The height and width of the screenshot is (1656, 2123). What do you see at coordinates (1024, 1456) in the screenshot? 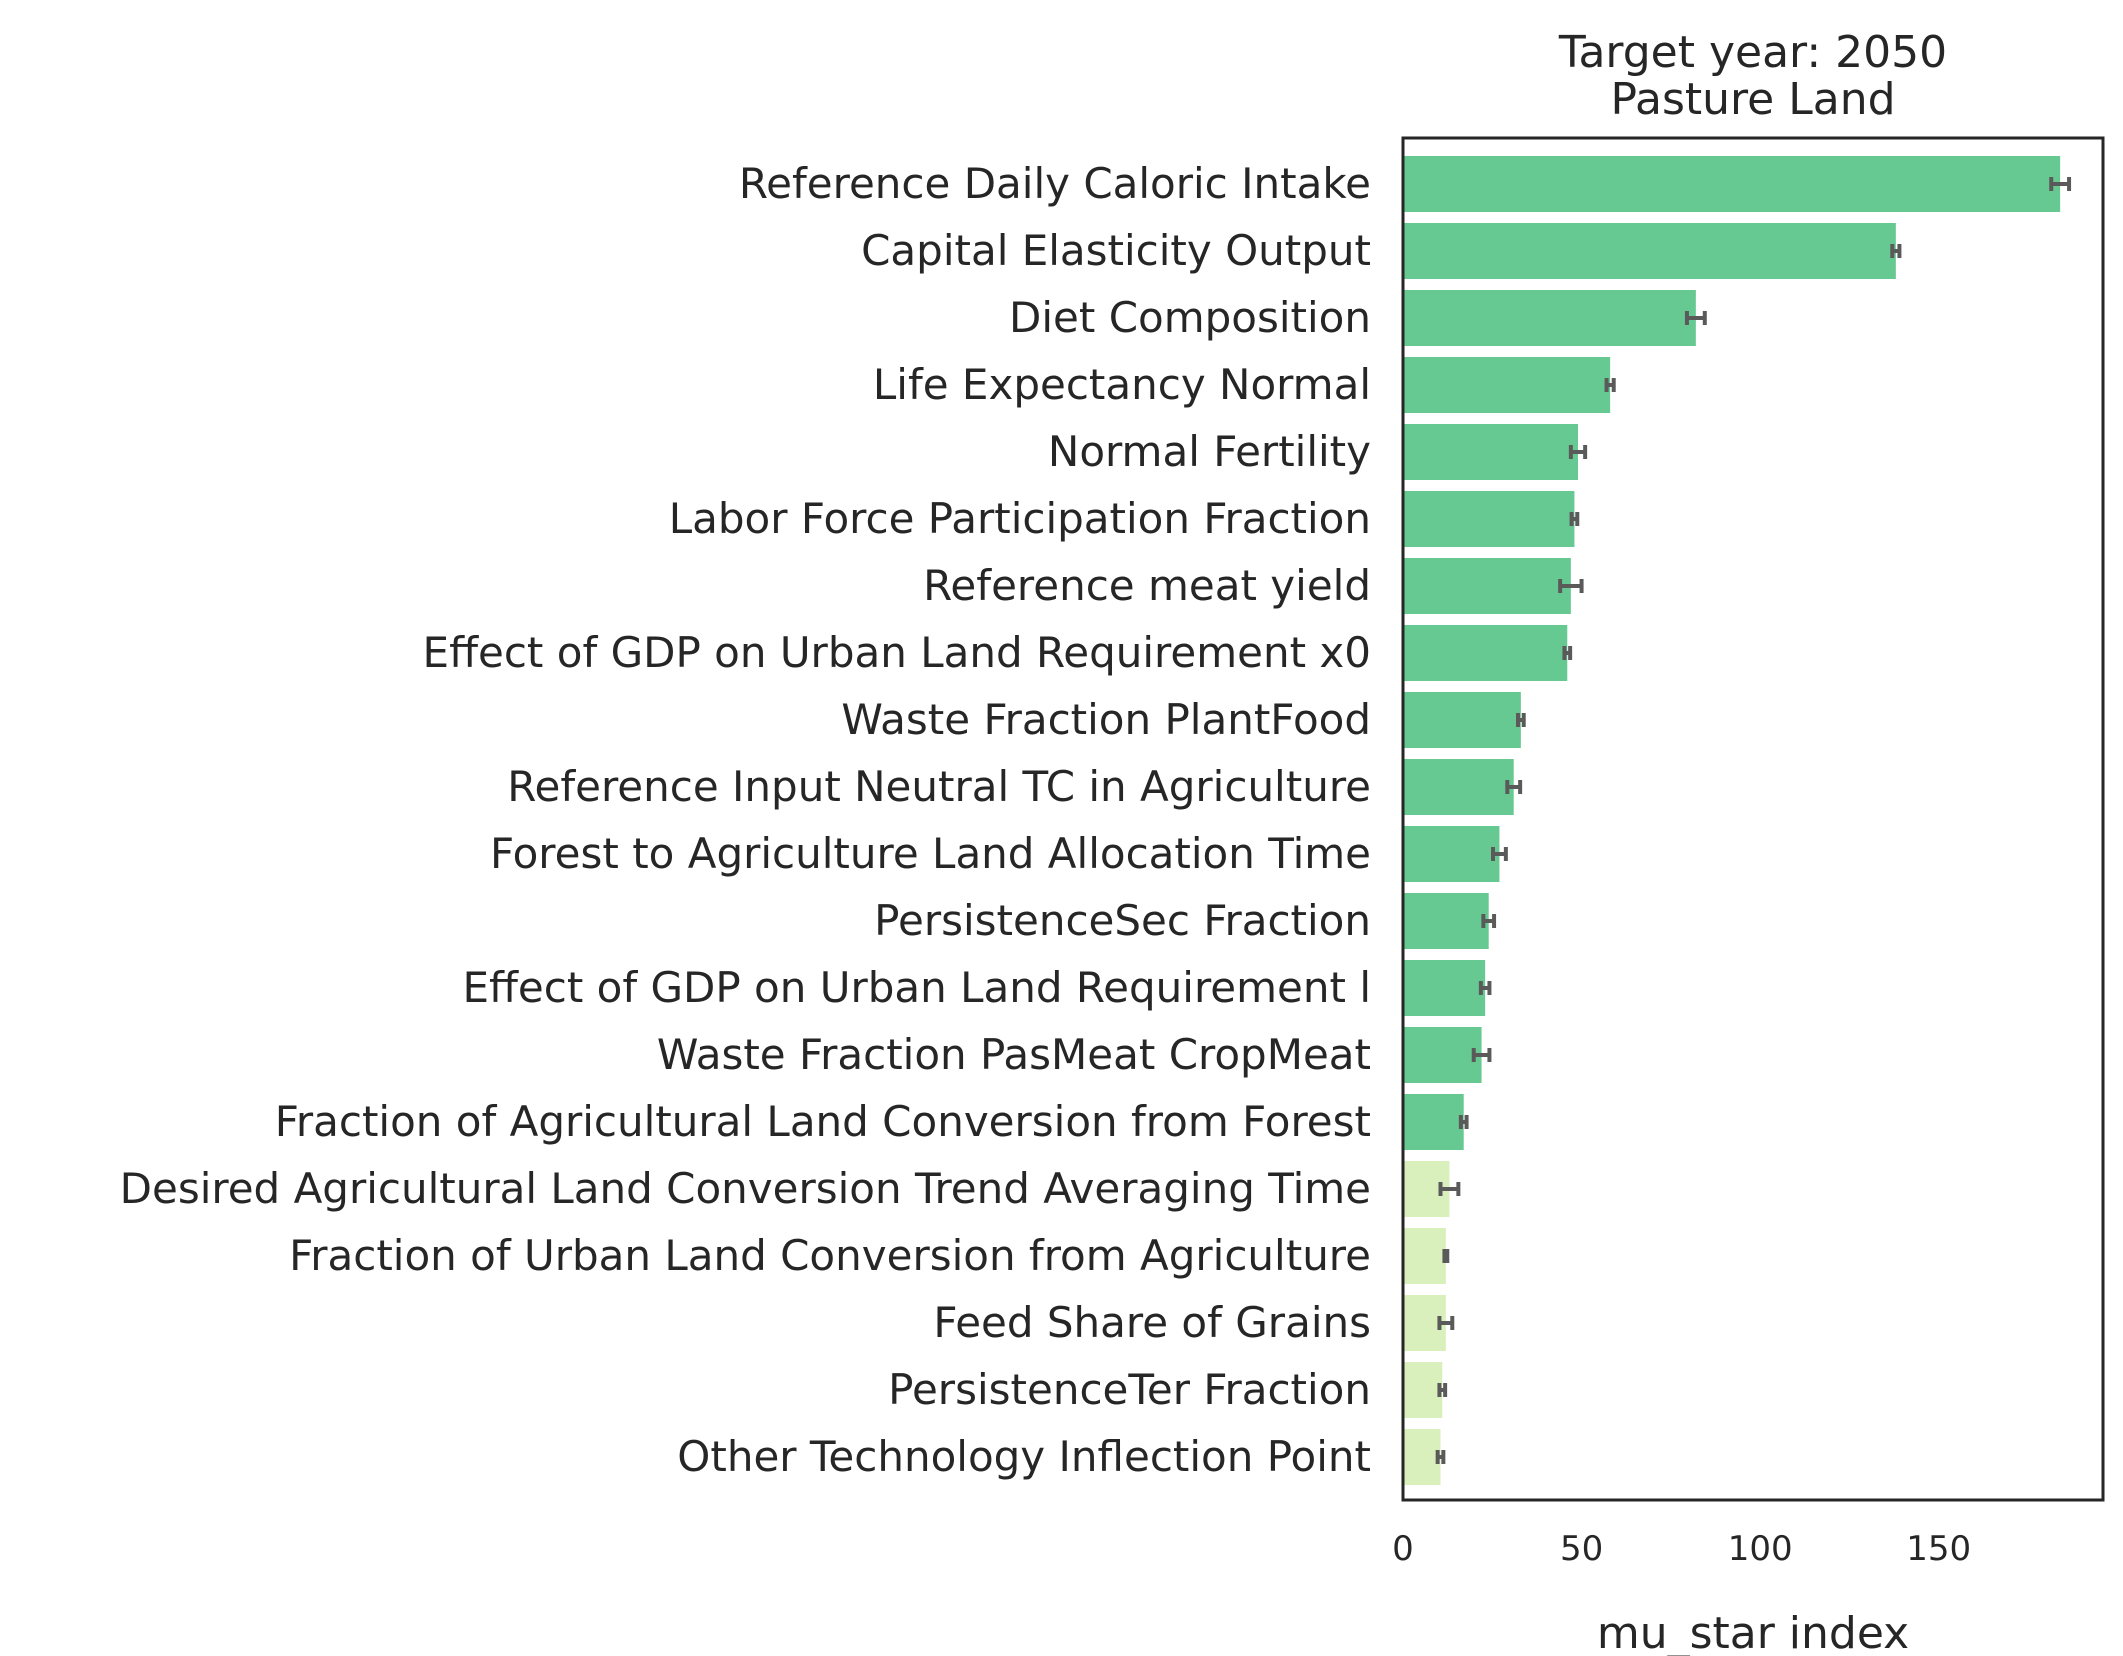
I see `category-label: Other Technology Inflection Point` at bounding box center [1024, 1456].